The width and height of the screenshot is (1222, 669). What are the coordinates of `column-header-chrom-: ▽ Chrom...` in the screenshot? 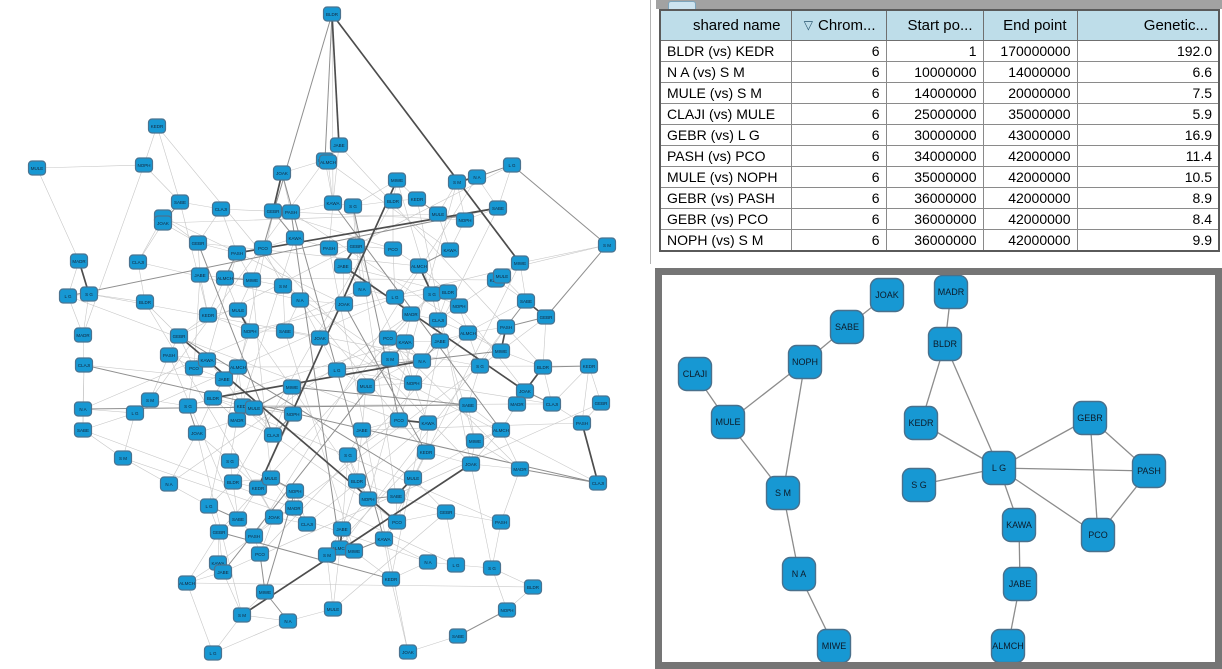 It's located at (838, 25).